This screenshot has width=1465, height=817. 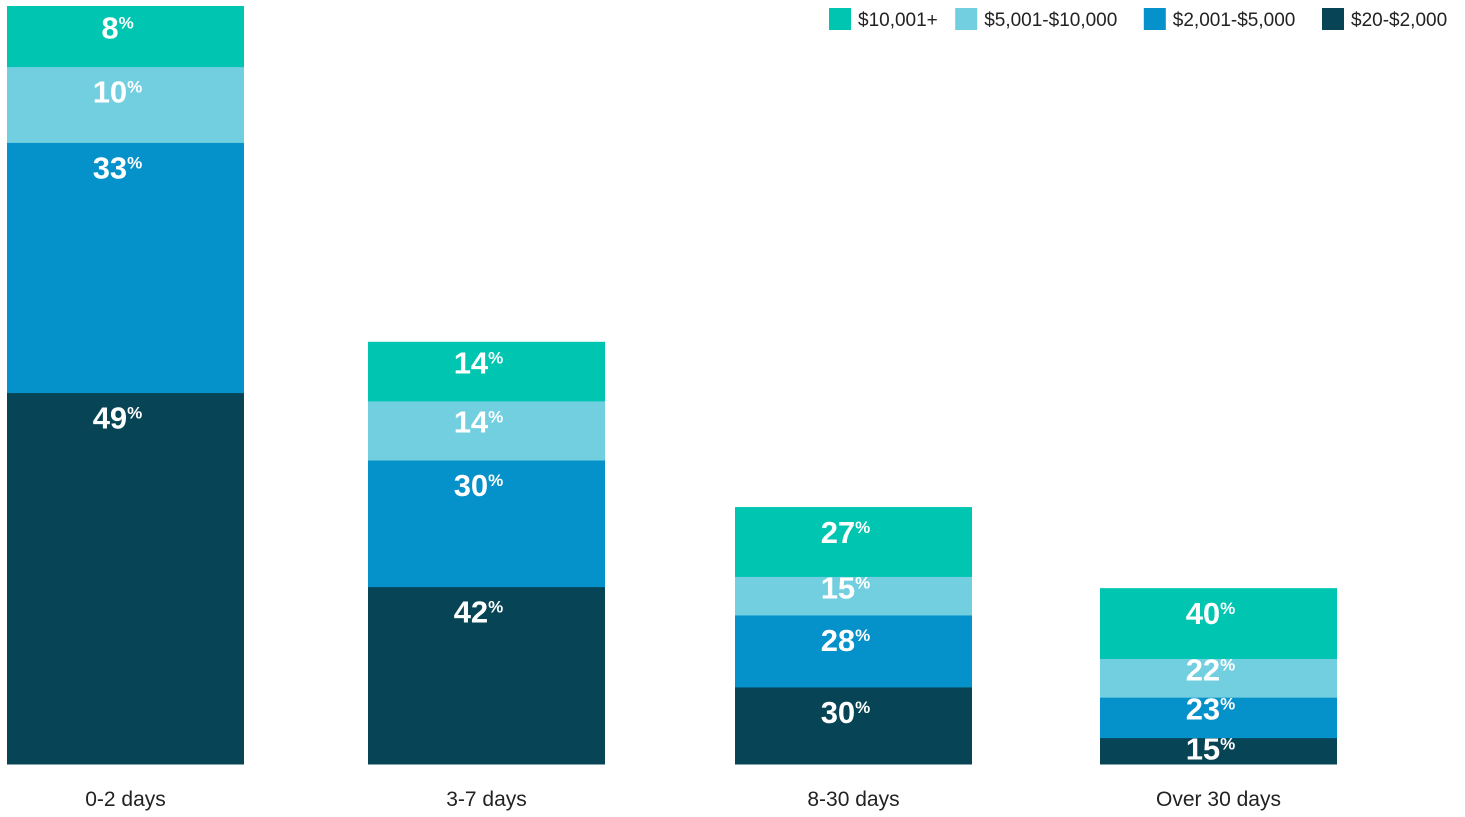 I want to click on data-label-0-2-days-5-001-10-000: 10%, so click(x=118, y=92).